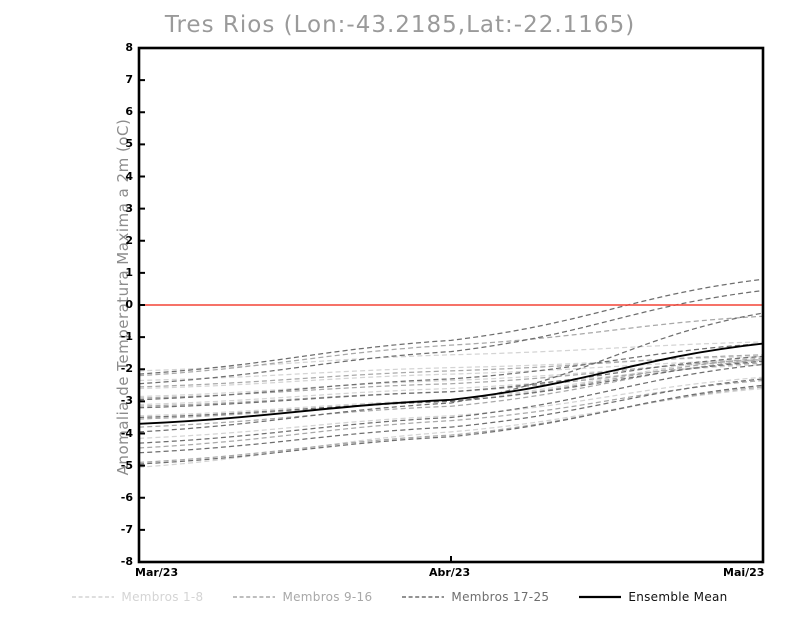 The width and height of the screenshot is (800, 618). Describe the element at coordinates (126, 337) in the screenshot. I see `y-axis-tick-label: -1` at that location.